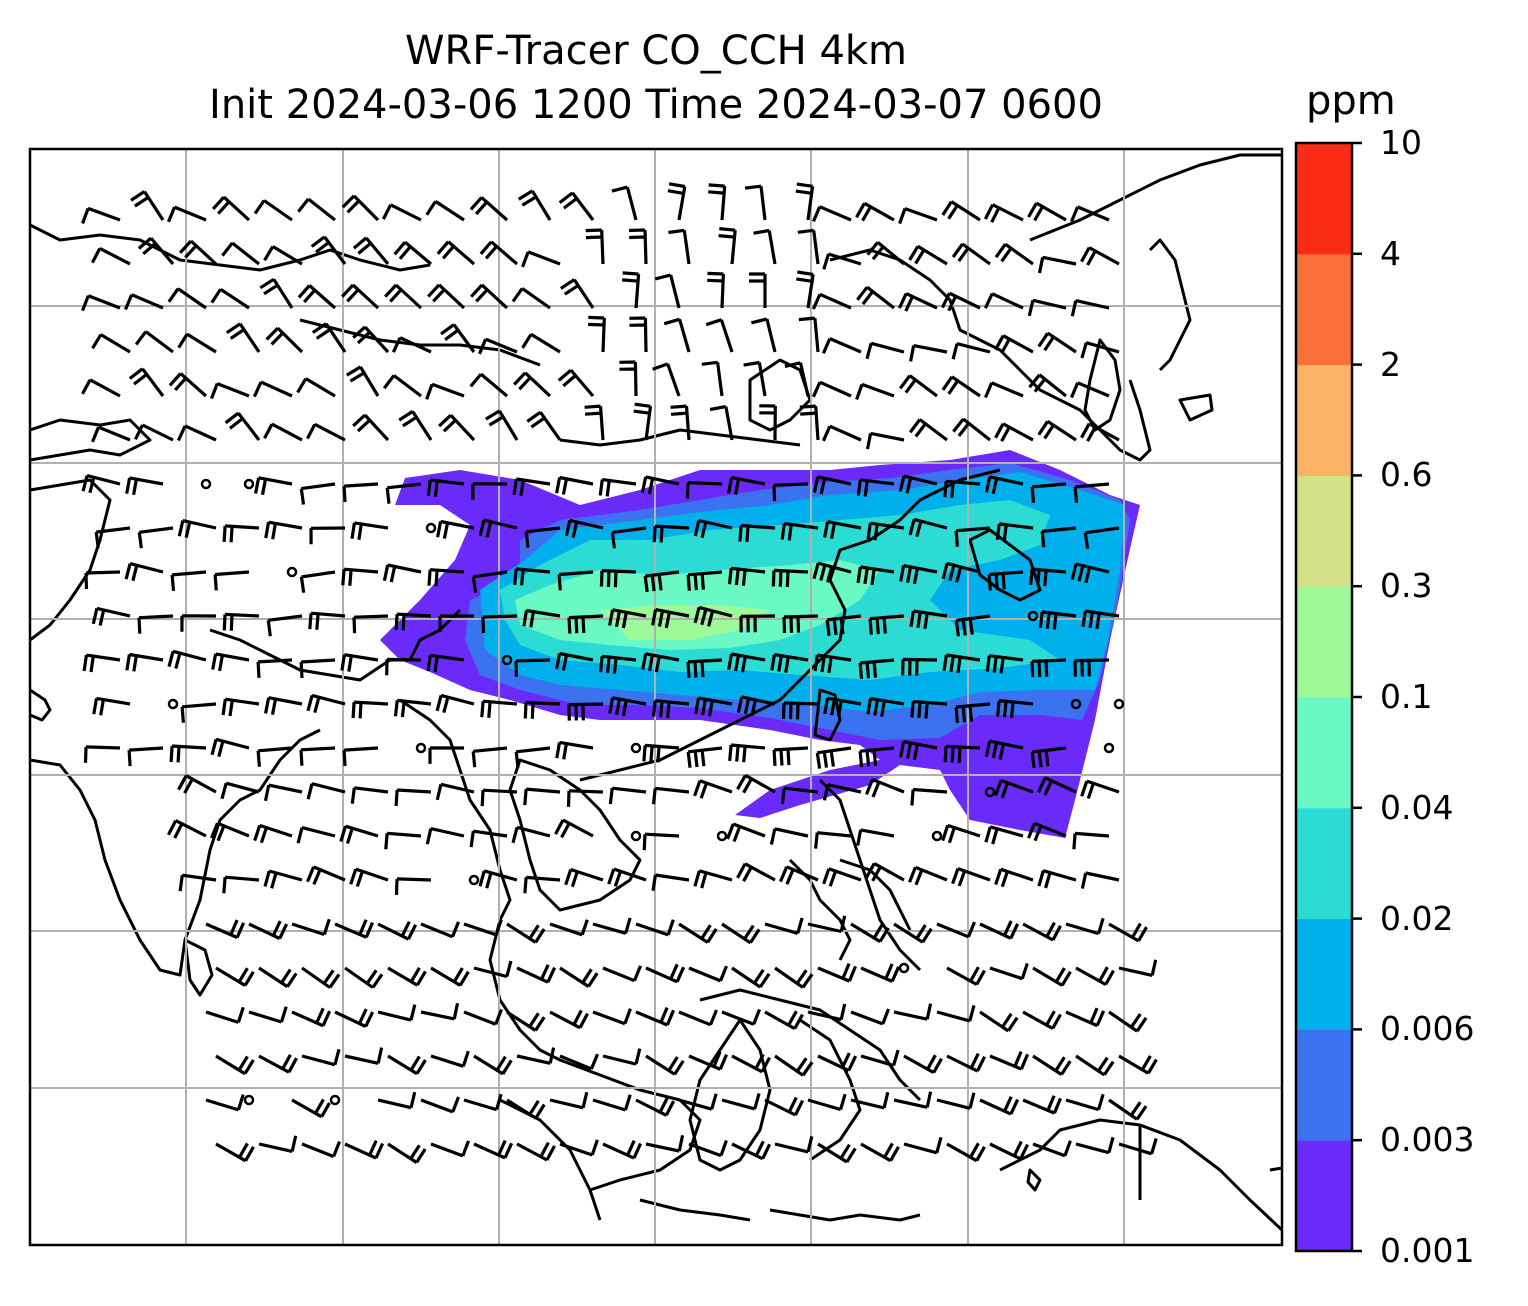 This screenshot has width=1528, height=1306. Describe the element at coordinates (1417, 918) in the screenshot. I see `colorbar-tick-label: 0.02` at that location.